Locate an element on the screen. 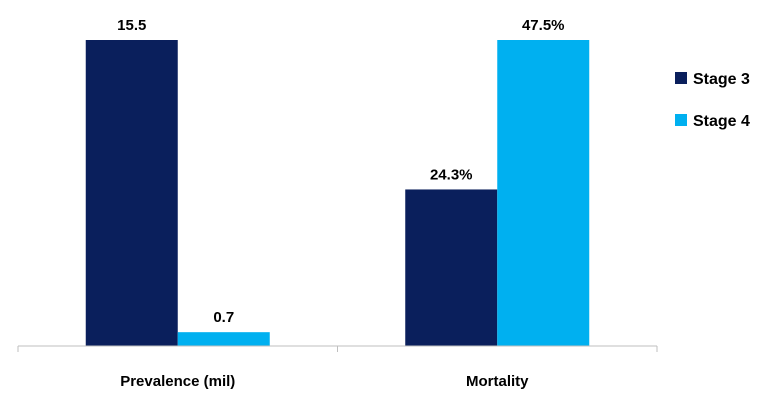 The image size is (775, 394). bar-stage-4-mortality is located at coordinates (543, 193).